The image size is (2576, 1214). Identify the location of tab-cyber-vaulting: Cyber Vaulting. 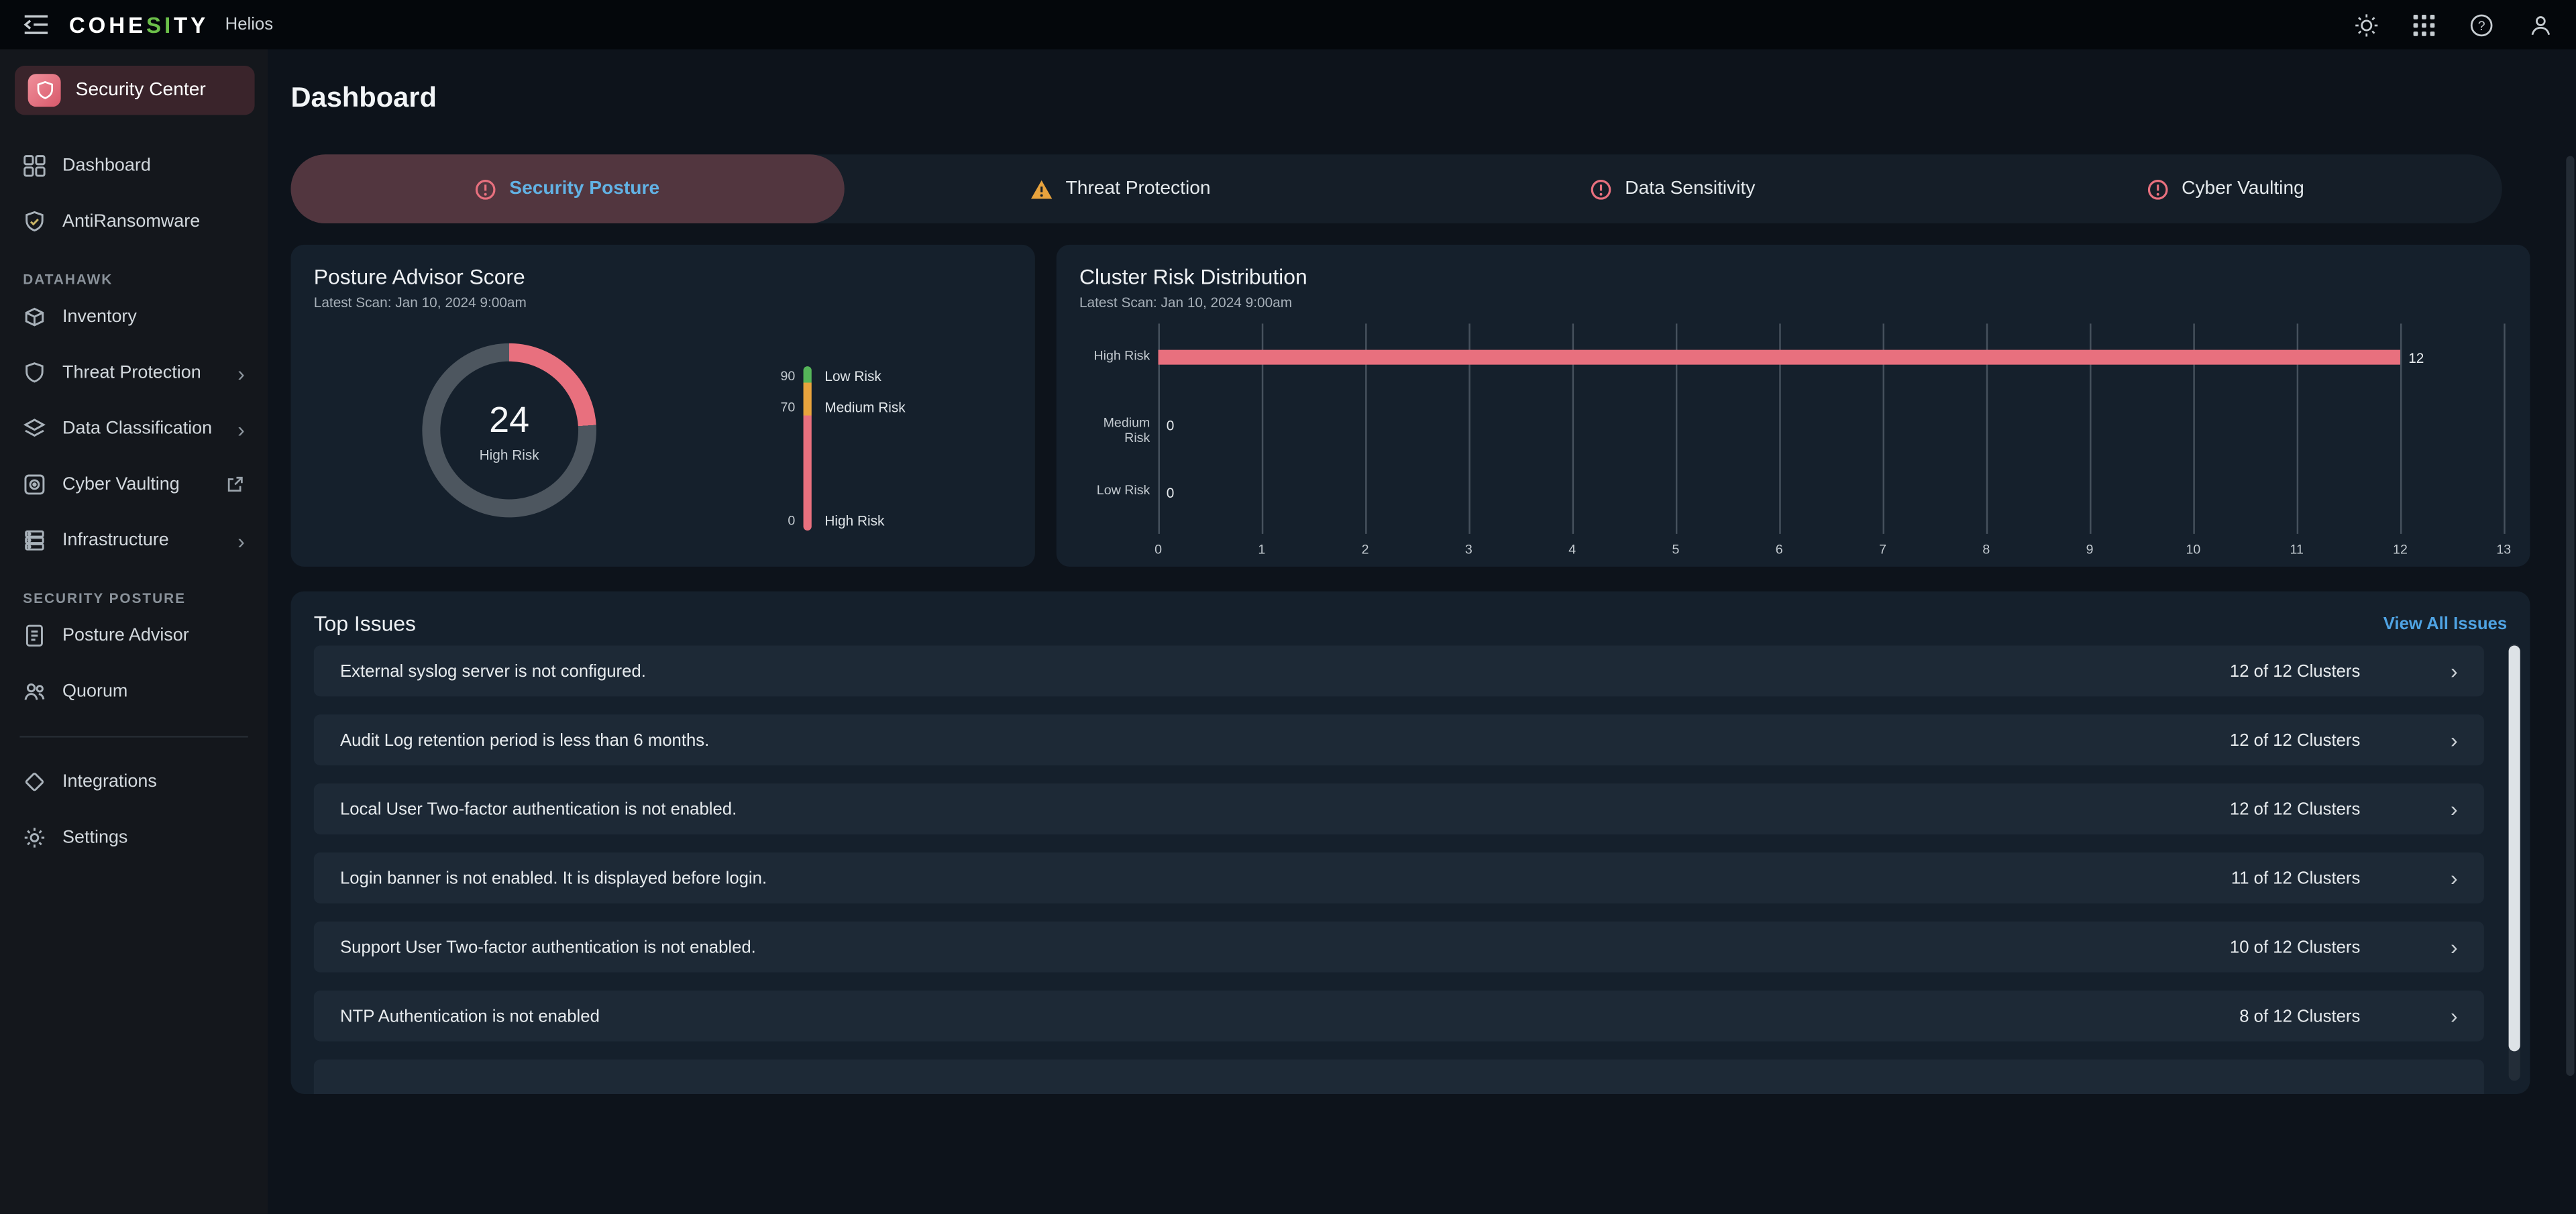
(2225, 188).